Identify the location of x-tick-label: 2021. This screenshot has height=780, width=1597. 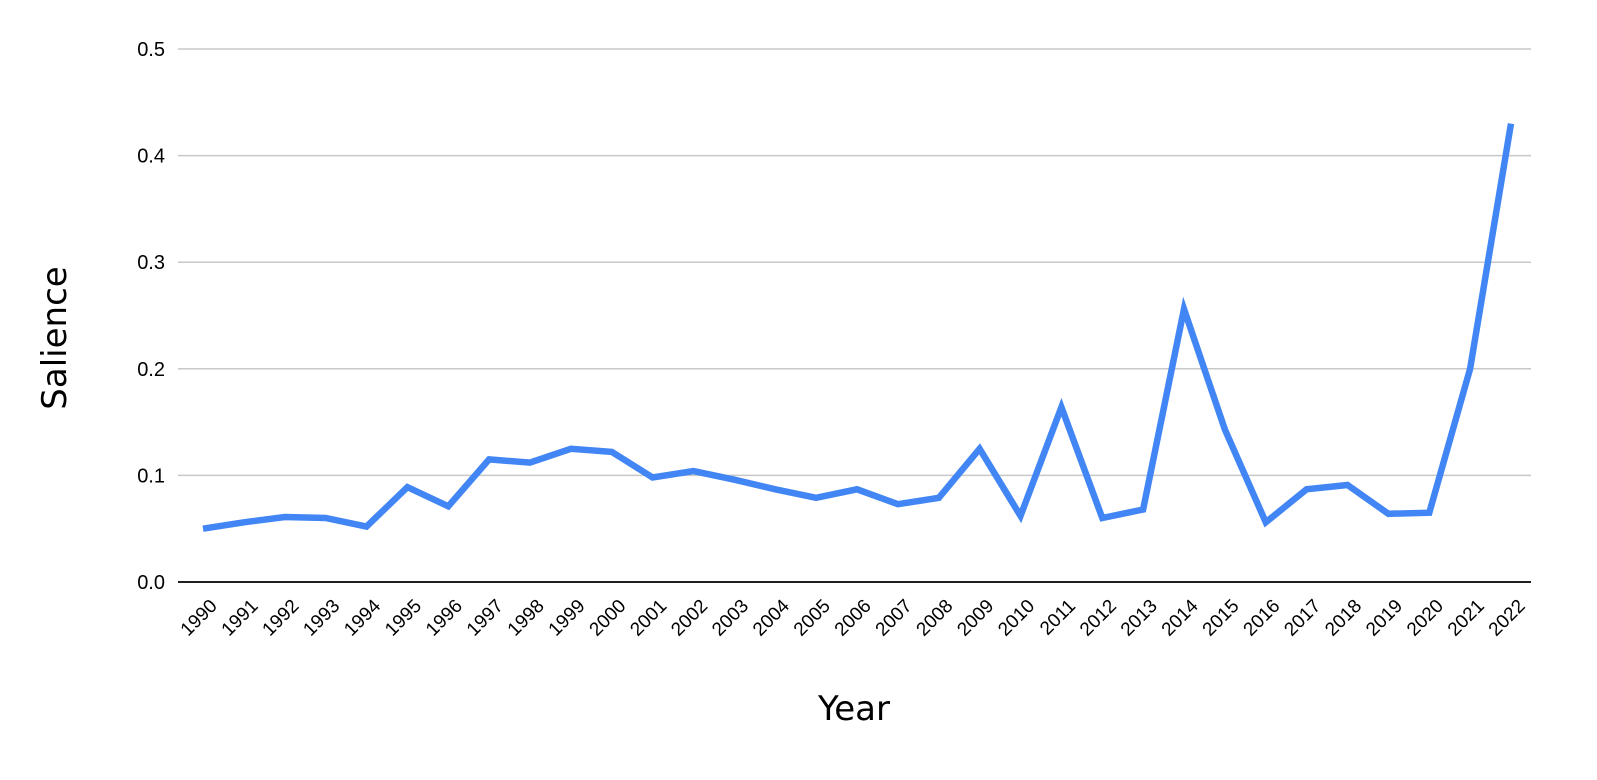
(1466, 618).